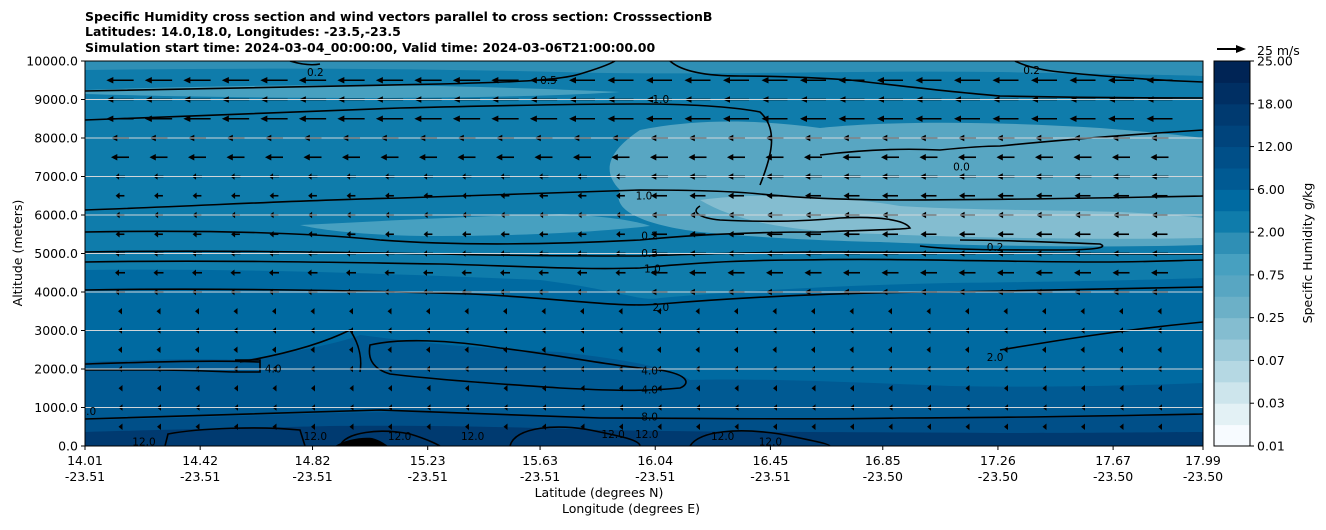 The height and width of the screenshot is (530, 1326). What do you see at coordinates (961, 167) in the screenshot?
I see `contour-label-4: 0.0` at bounding box center [961, 167].